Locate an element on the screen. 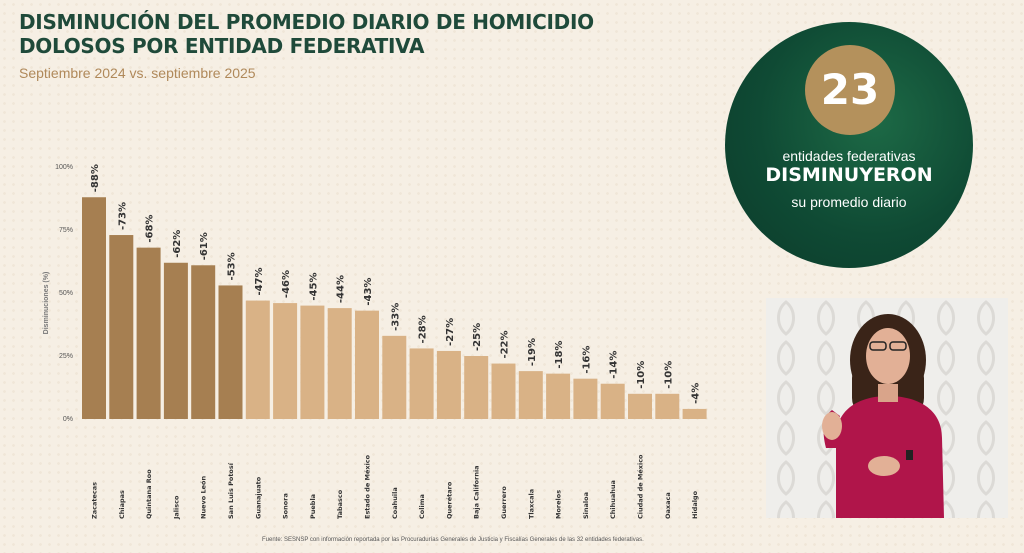 The height and width of the screenshot is (553, 1024). sign-language-interpreter-video is located at coordinates (887, 408).